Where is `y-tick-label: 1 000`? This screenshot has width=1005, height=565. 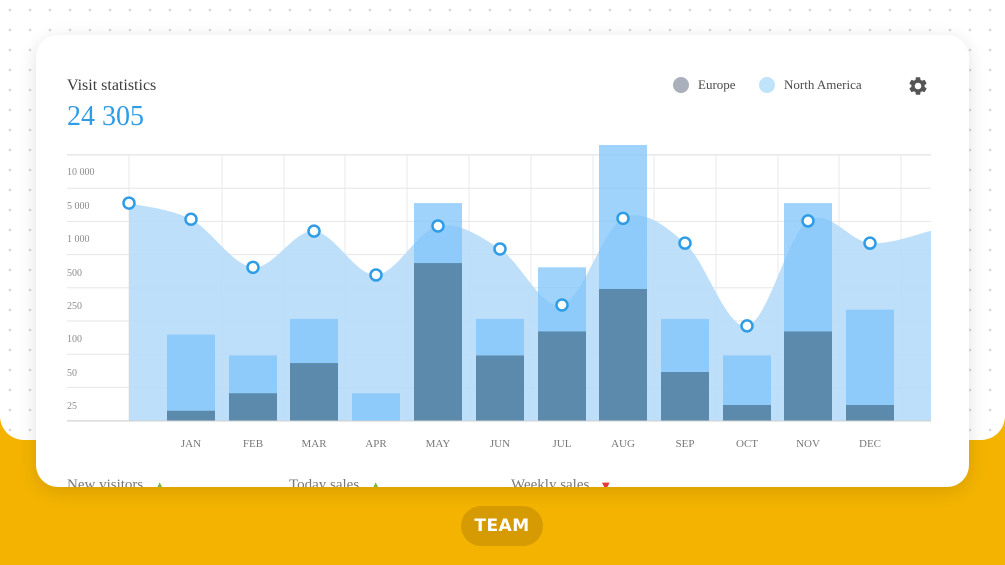 y-tick-label: 1 000 is located at coordinates (78, 239).